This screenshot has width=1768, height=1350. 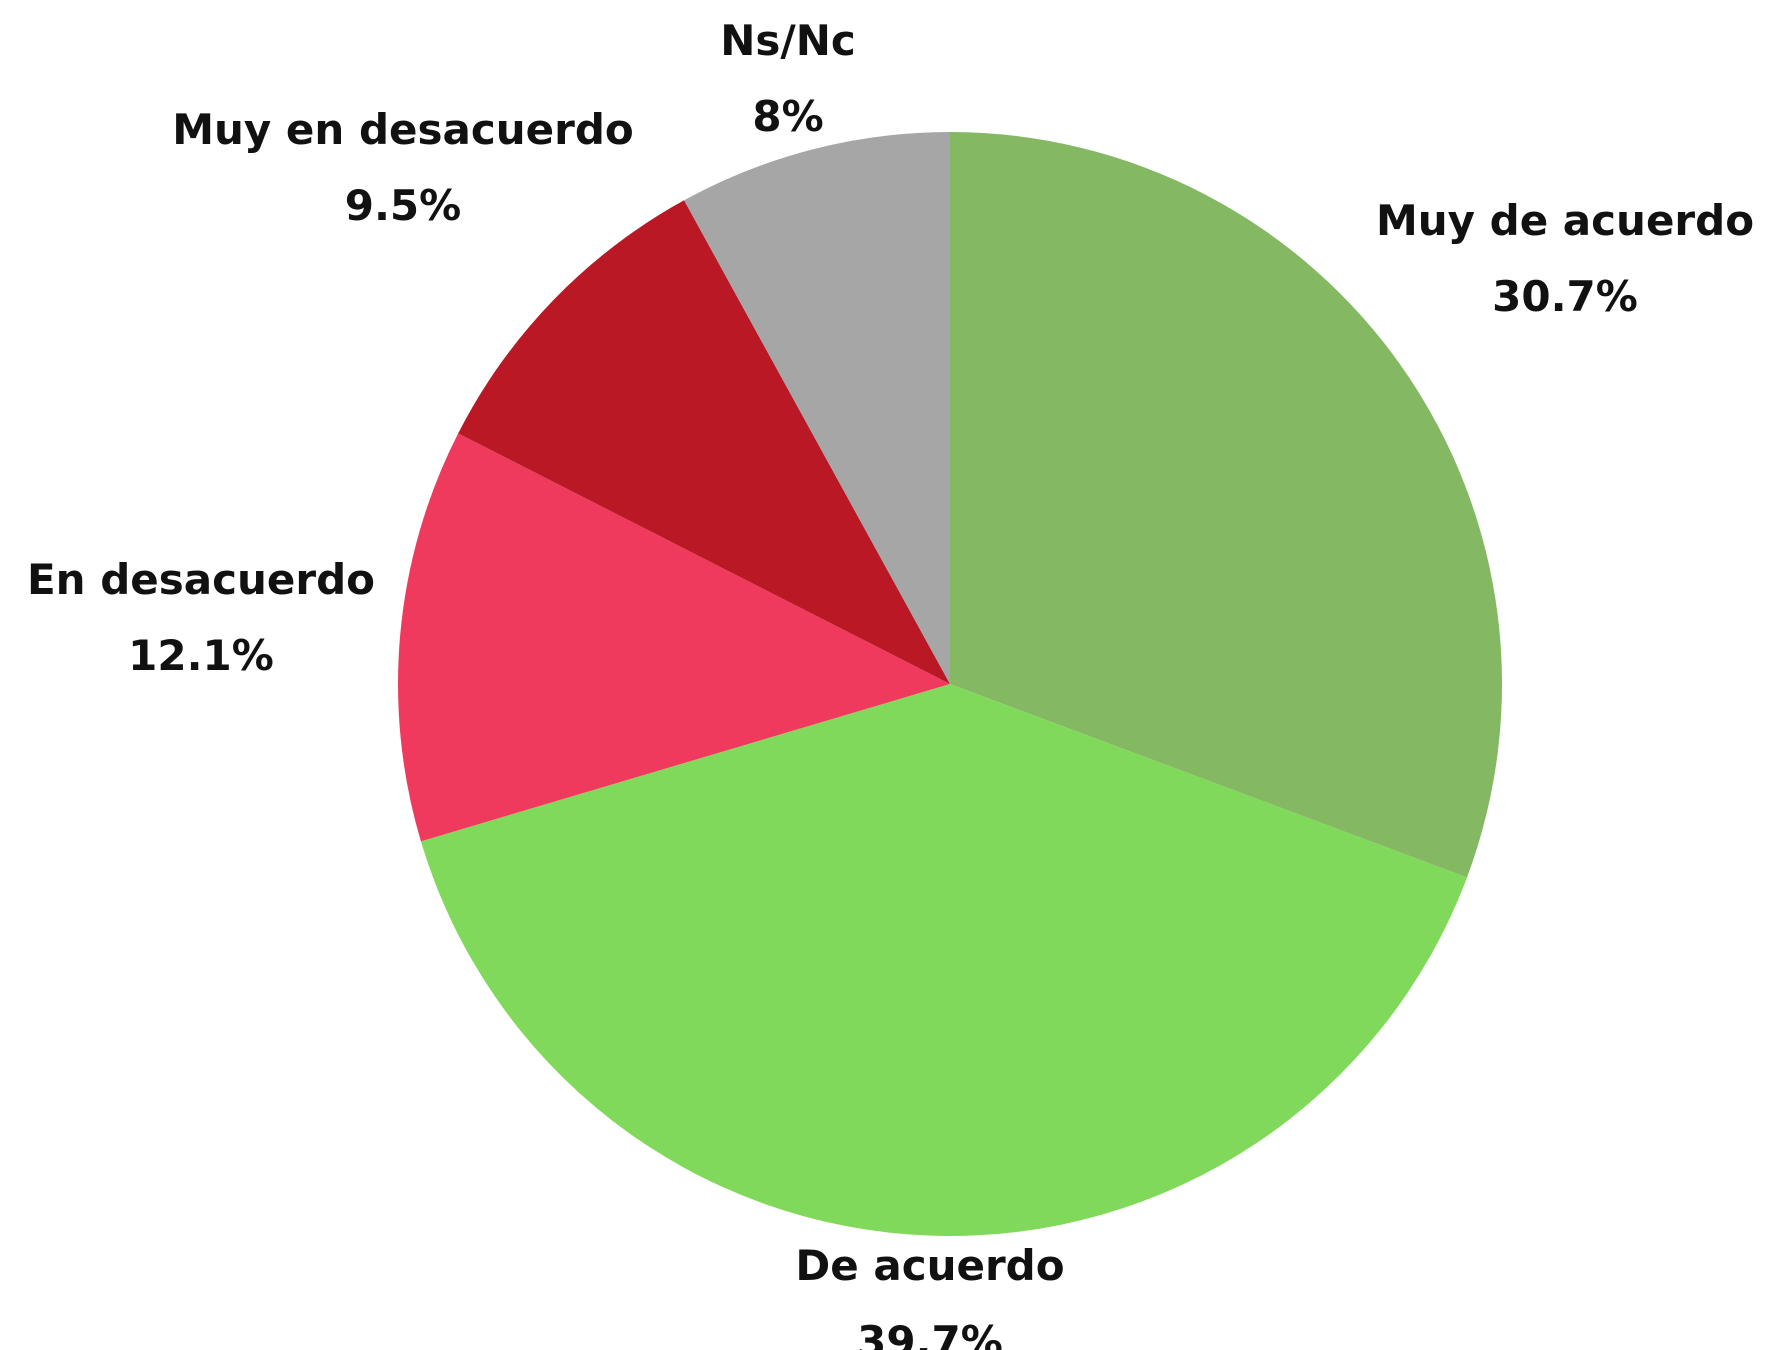 What do you see at coordinates (788, 40) in the screenshot?
I see `slice-category-label: Ns/Nc` at bounding box center [788, 40].